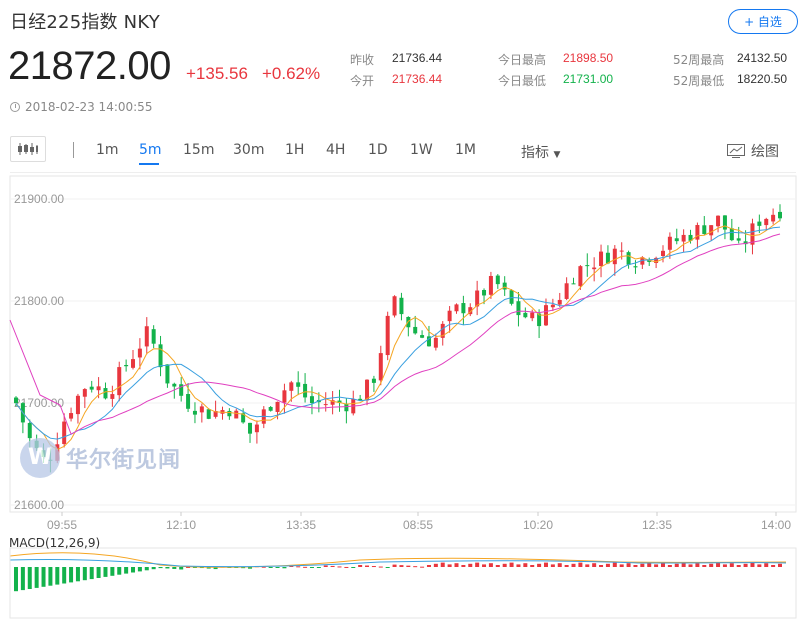 The image size is (806, 626). Describe the element at coordinates (541, 153) in the screenshot. I see `indicator-menu: 指标 ▼` at that location.